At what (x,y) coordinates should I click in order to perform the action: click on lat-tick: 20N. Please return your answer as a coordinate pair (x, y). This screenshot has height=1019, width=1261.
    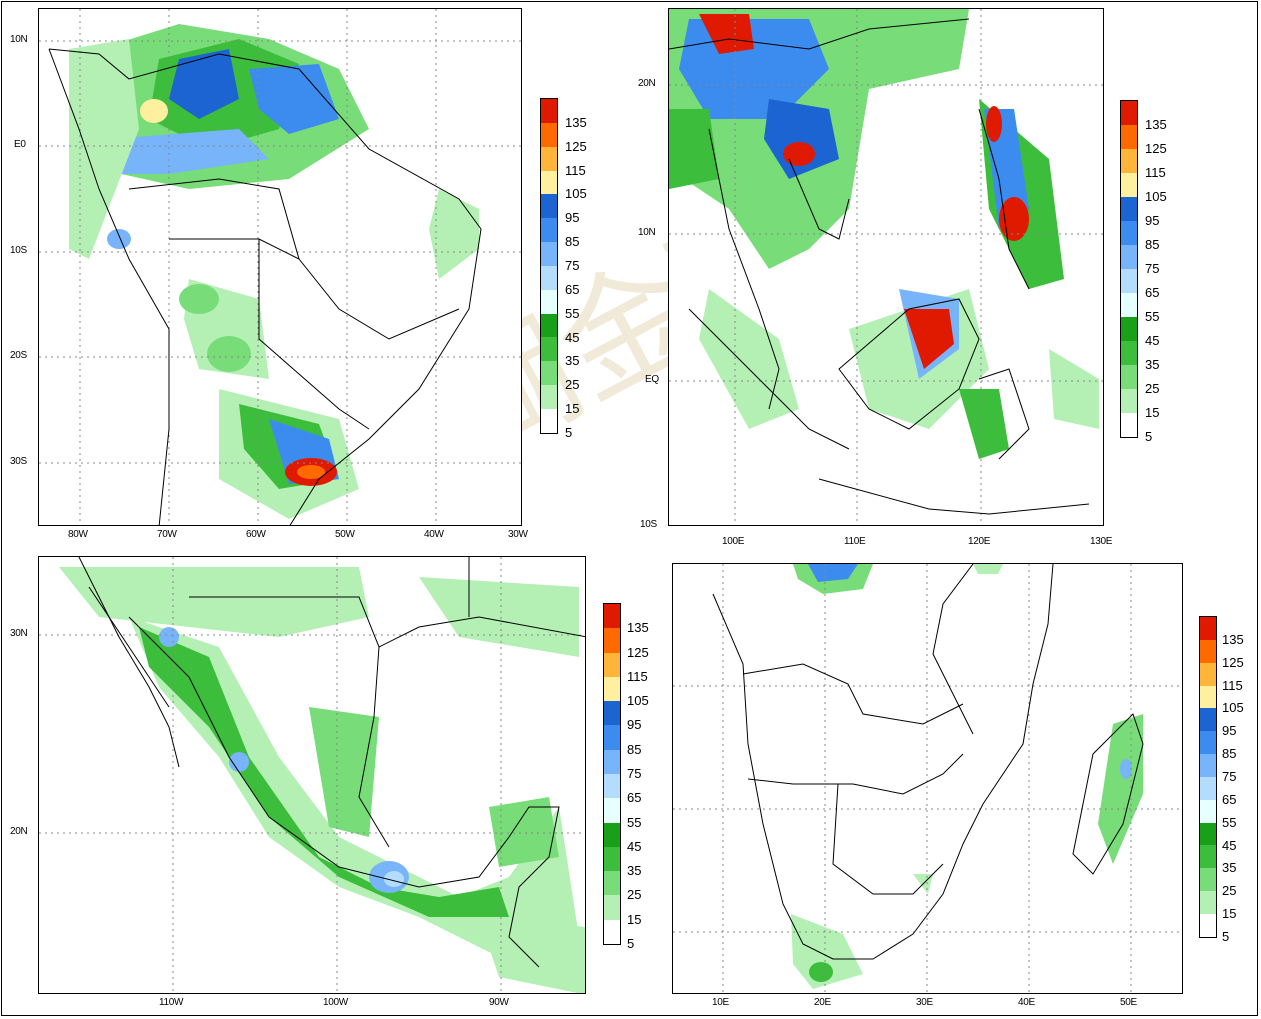
    Looking at the image, I should click on (647, 83).